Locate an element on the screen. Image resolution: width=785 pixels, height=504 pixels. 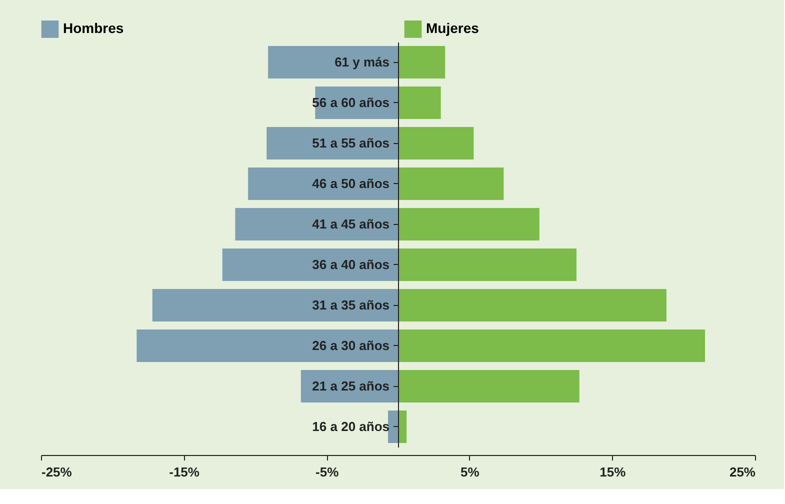
y-tick-label: 31 a 35 años is located at coordinates (351, 304).